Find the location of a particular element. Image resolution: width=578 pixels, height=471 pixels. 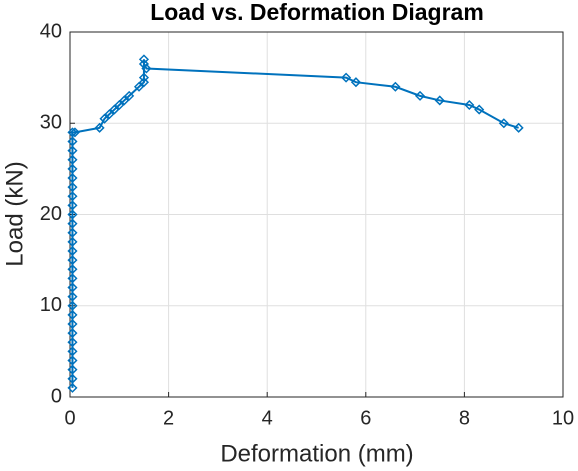

x-tick-label: 6 is located at coordinates (365, 418).